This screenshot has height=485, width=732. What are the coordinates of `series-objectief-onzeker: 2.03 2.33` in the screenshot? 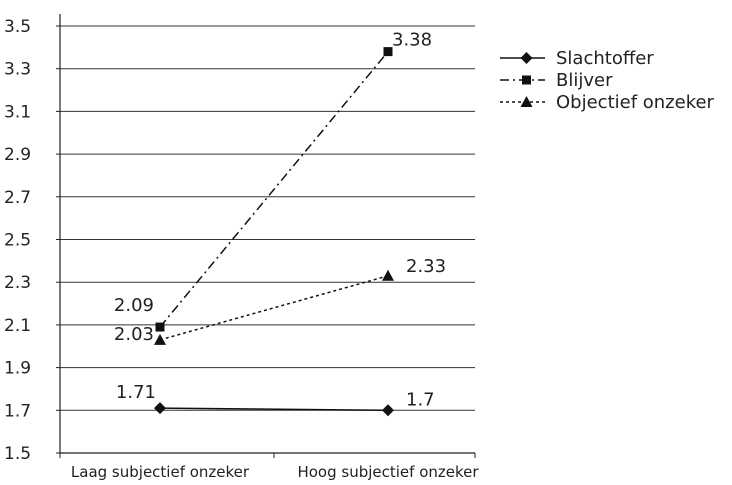 It's located at (280, 300).